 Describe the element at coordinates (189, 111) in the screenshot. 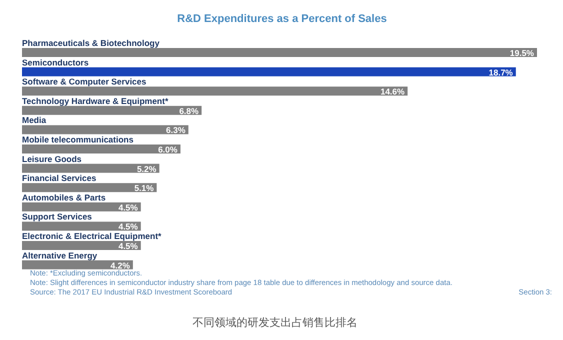

I see `data-label: 6.8%` at that location.